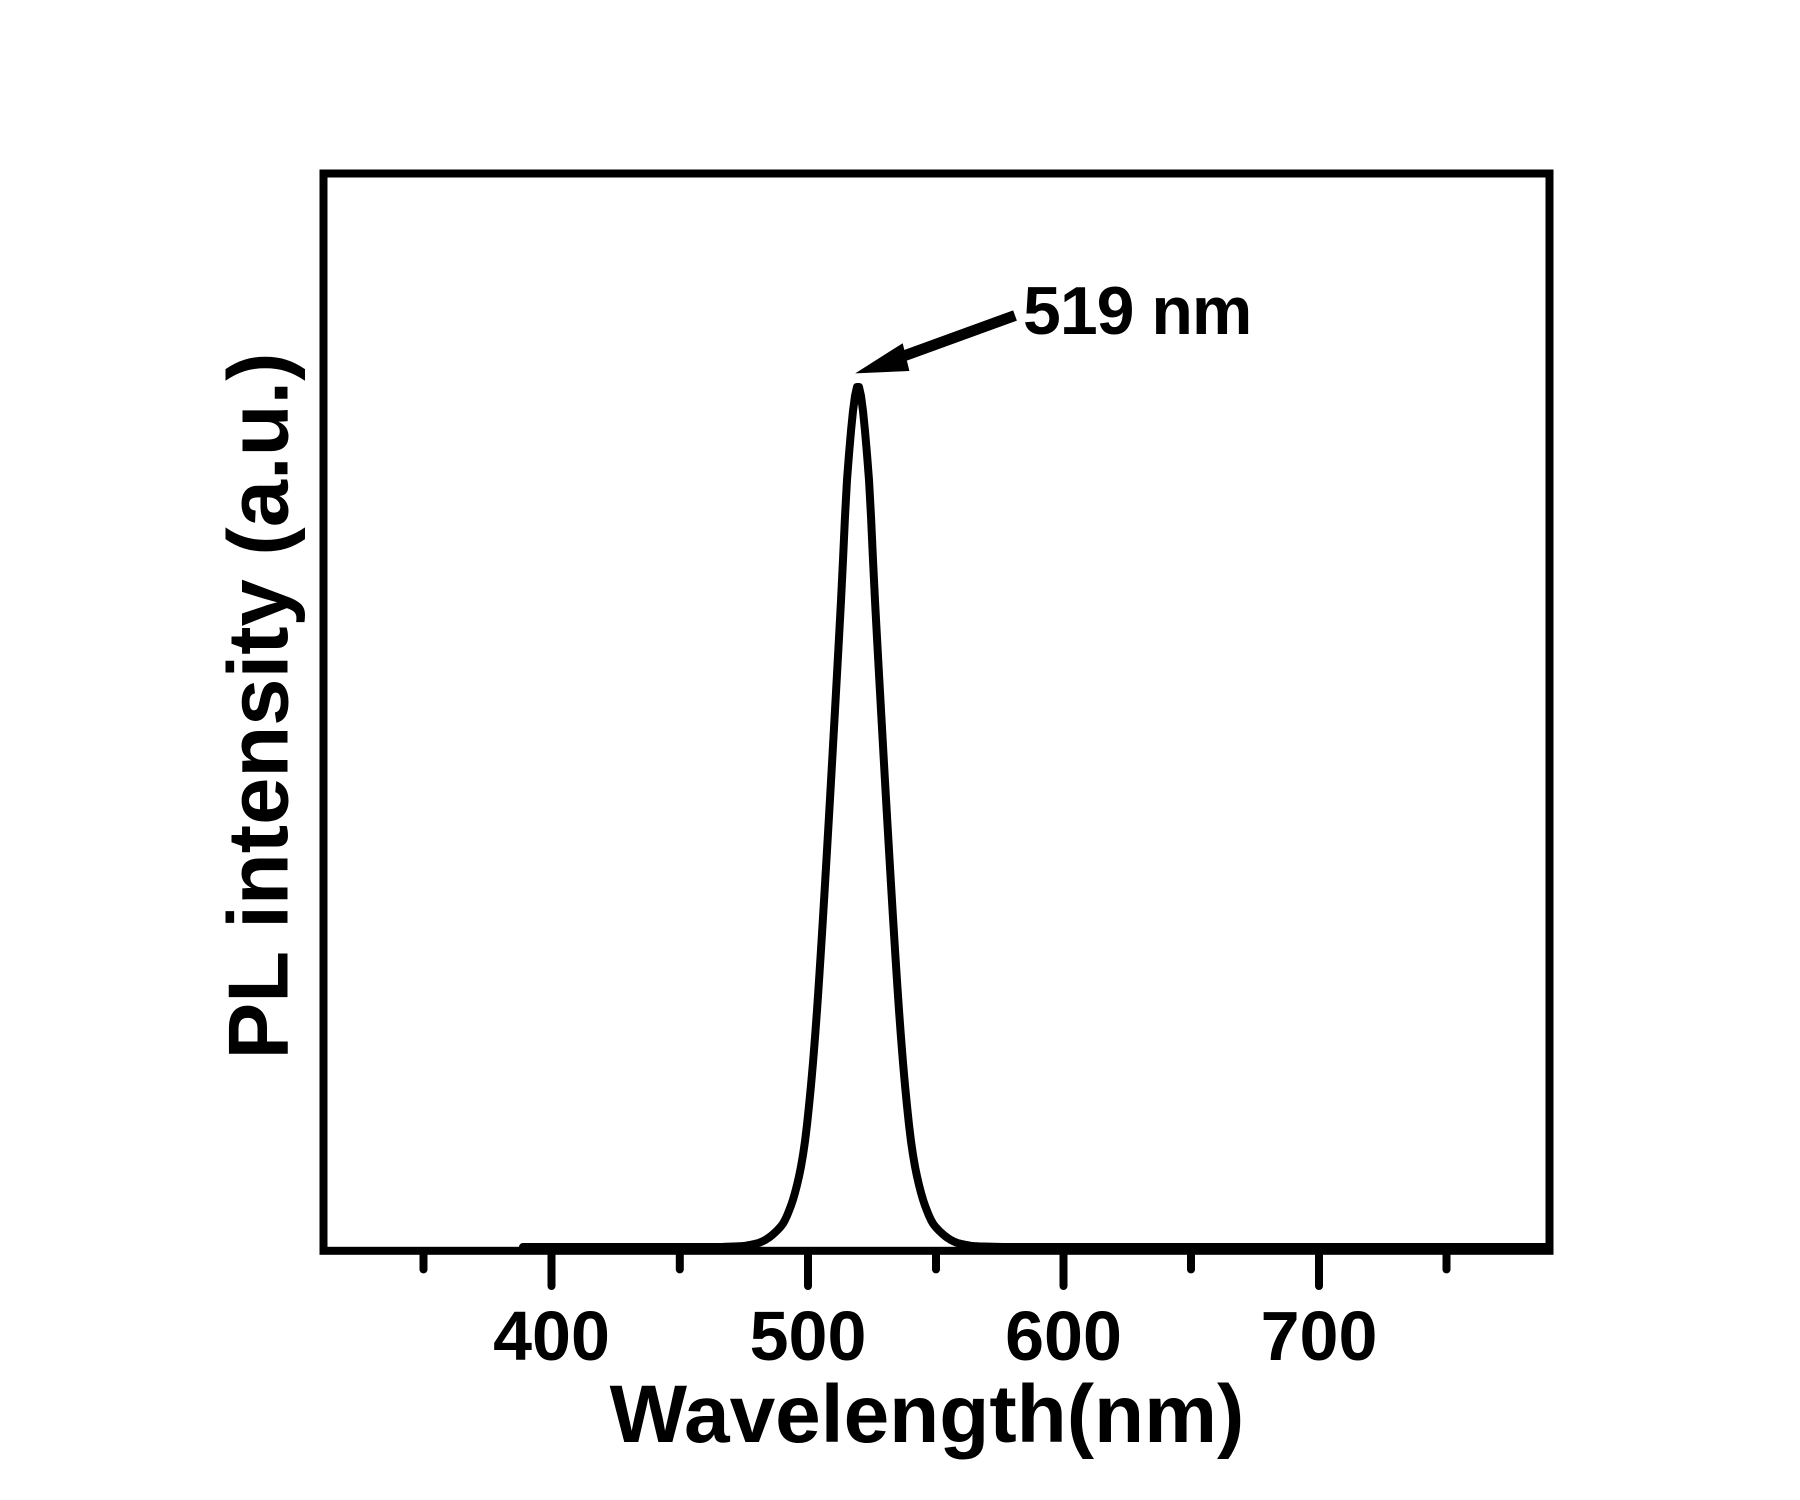  Describe the element at coordinates (551, 1336) in the screenshot. I see `svg-text: 400` at that location.